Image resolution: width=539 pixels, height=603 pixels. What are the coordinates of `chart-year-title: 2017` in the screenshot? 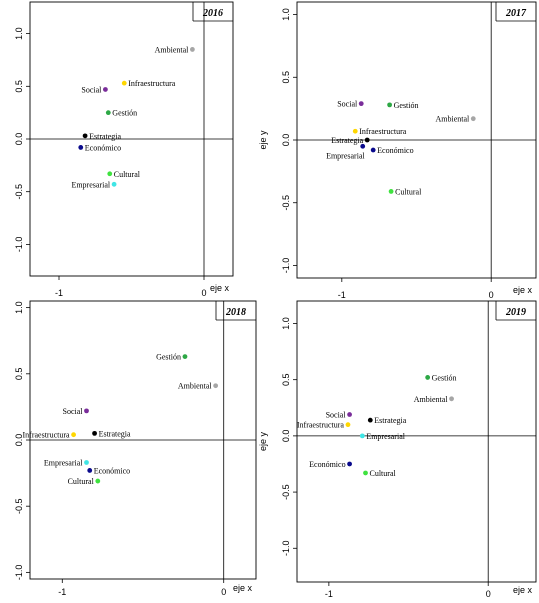 It's located at (516, 13).